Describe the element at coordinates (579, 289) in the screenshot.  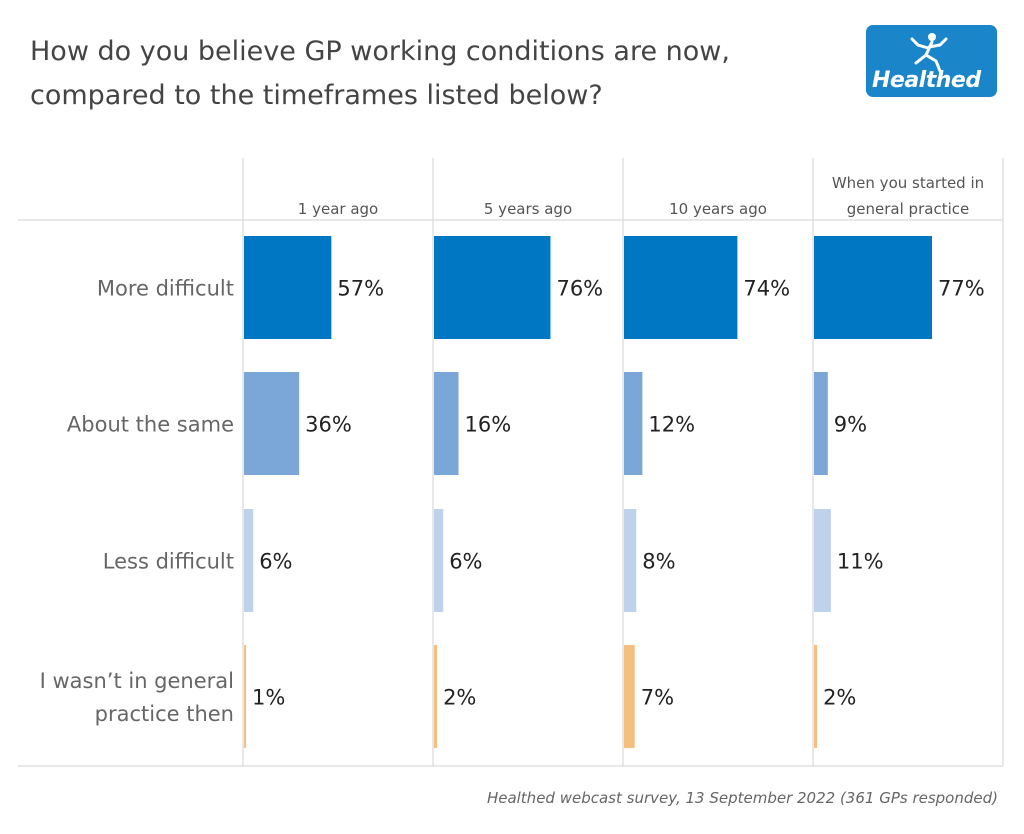
I see `data-label: 76%` at that location.